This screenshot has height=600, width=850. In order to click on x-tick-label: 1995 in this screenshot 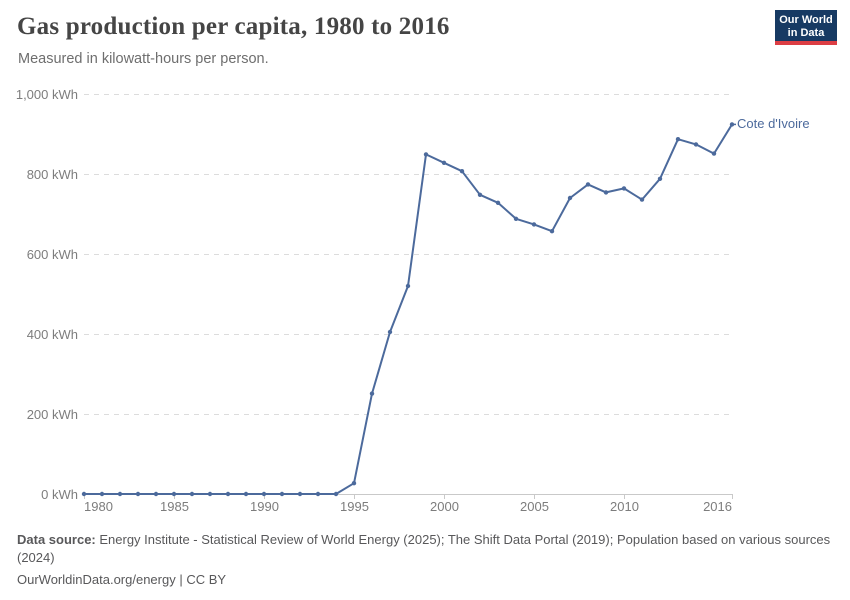, I will do `click(354, 506)`.